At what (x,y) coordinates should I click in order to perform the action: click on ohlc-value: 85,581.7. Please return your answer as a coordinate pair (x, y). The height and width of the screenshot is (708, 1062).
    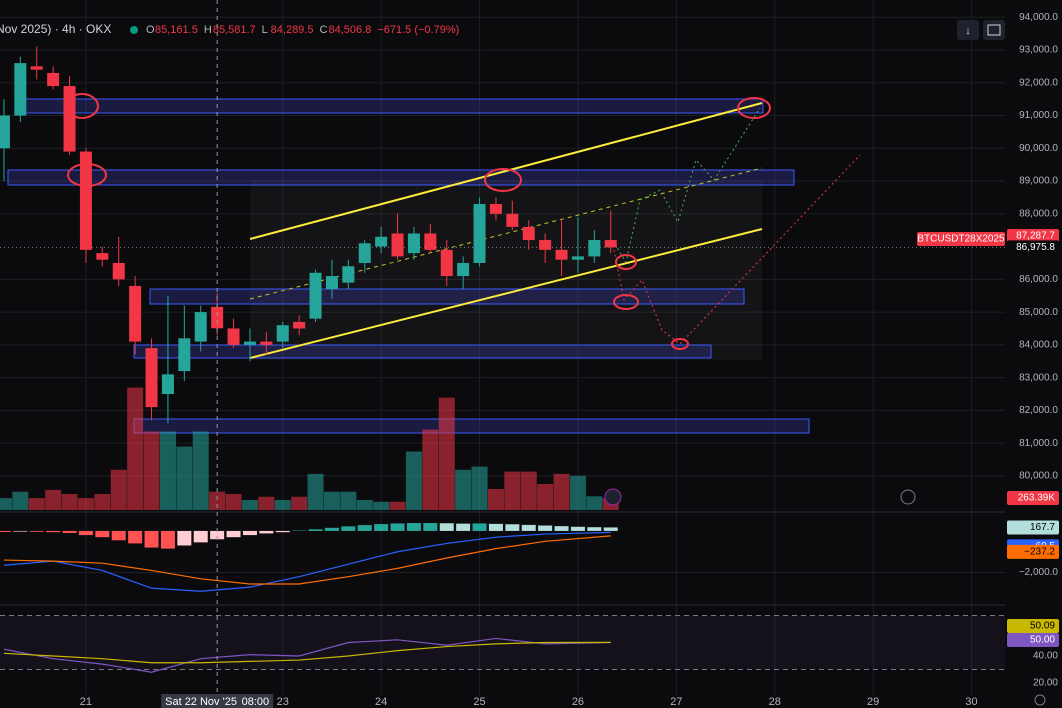
    Looking at the image, I should click on (234, 30).